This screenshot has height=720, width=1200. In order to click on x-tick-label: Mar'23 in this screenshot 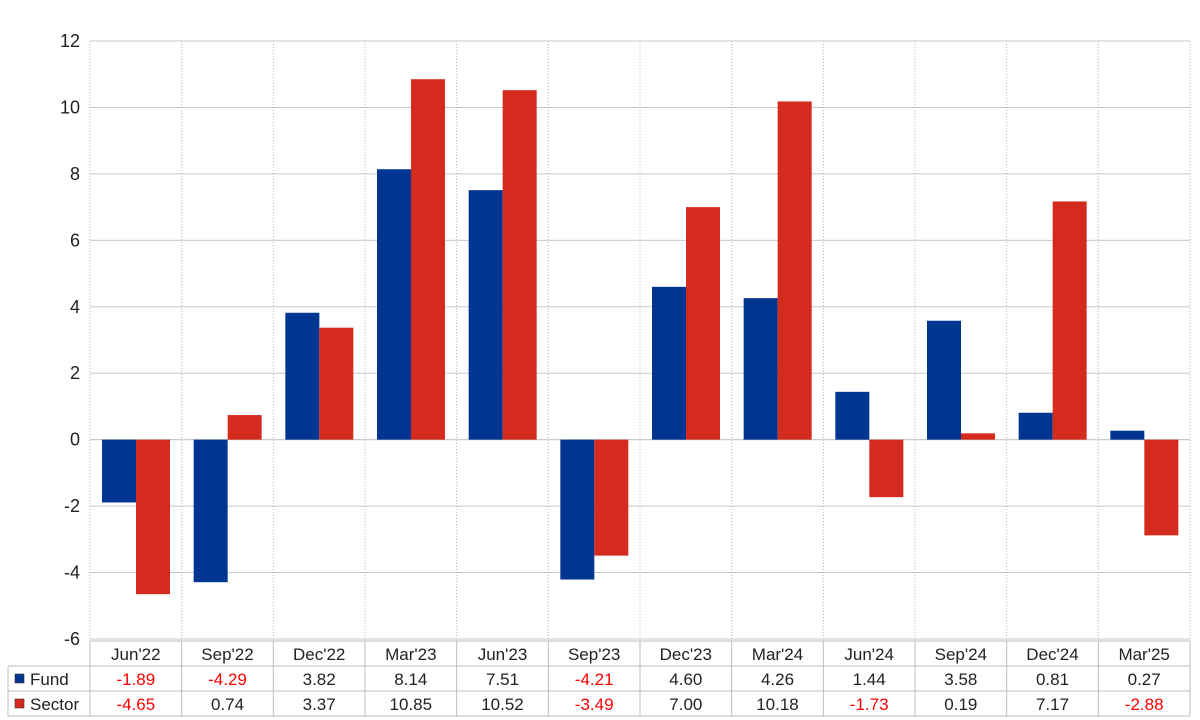, I will do `click(410, 654)`.